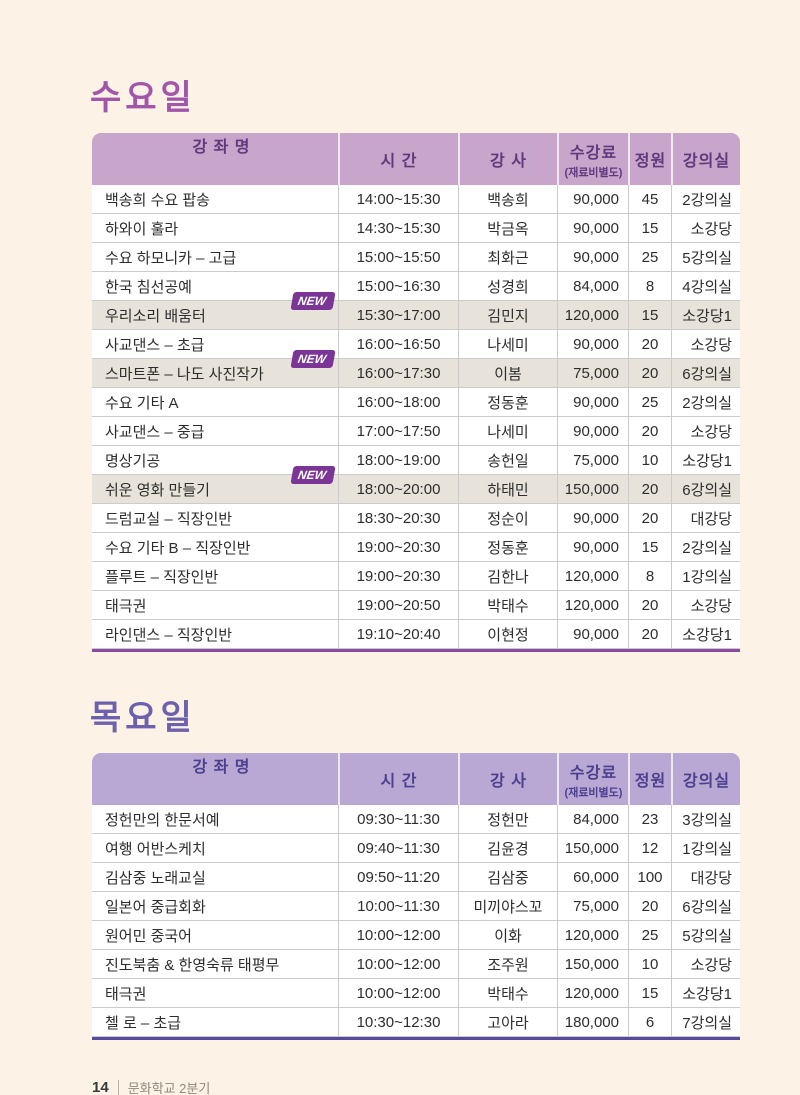  What do you see at coordinates (215, 368) in the screenshot?
I see `course-name-cell: 스마트폰 – 나도 사진작가 NEW` at bounding box center [215, 368].